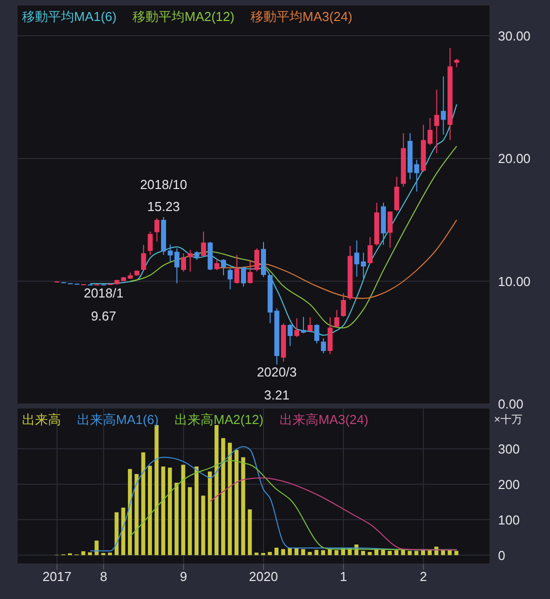  Describe the element at coordinates (334, 513) in the screenshot. I see `line-series` at that location.